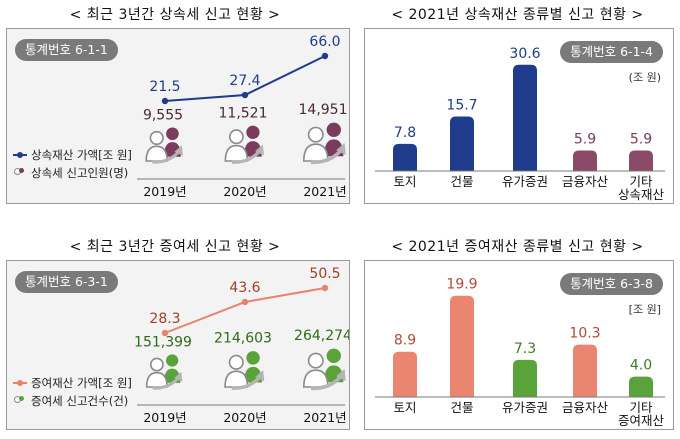 The image size is (680, 439). Describe the element at coordinates (517, 15) in the screenshot. I see `chart-title-inheritance-by-type: < 2021년 상속재산 종류별 신고 현황 >` at that location.